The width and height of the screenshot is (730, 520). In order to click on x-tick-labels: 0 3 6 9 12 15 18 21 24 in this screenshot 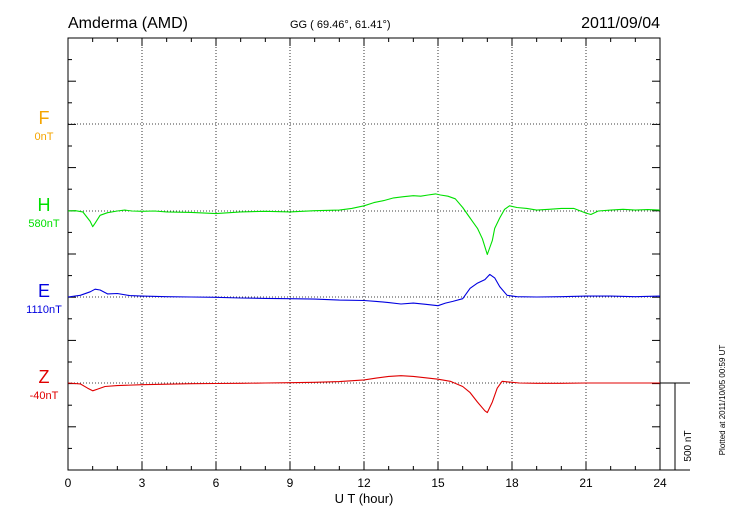, I will do `click(366, 483)`.